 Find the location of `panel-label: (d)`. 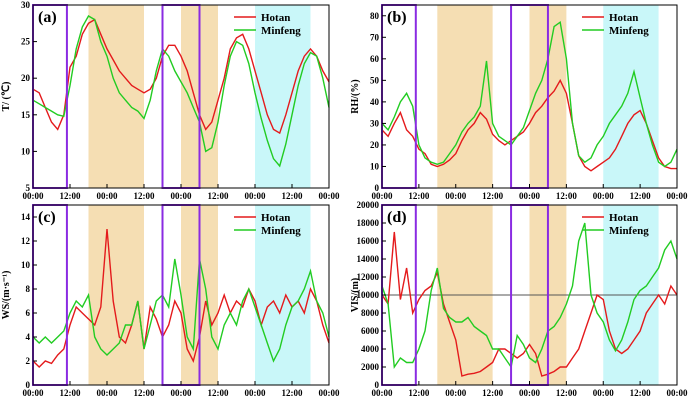

panel-label: (d) is located at coordinates (397, 217).